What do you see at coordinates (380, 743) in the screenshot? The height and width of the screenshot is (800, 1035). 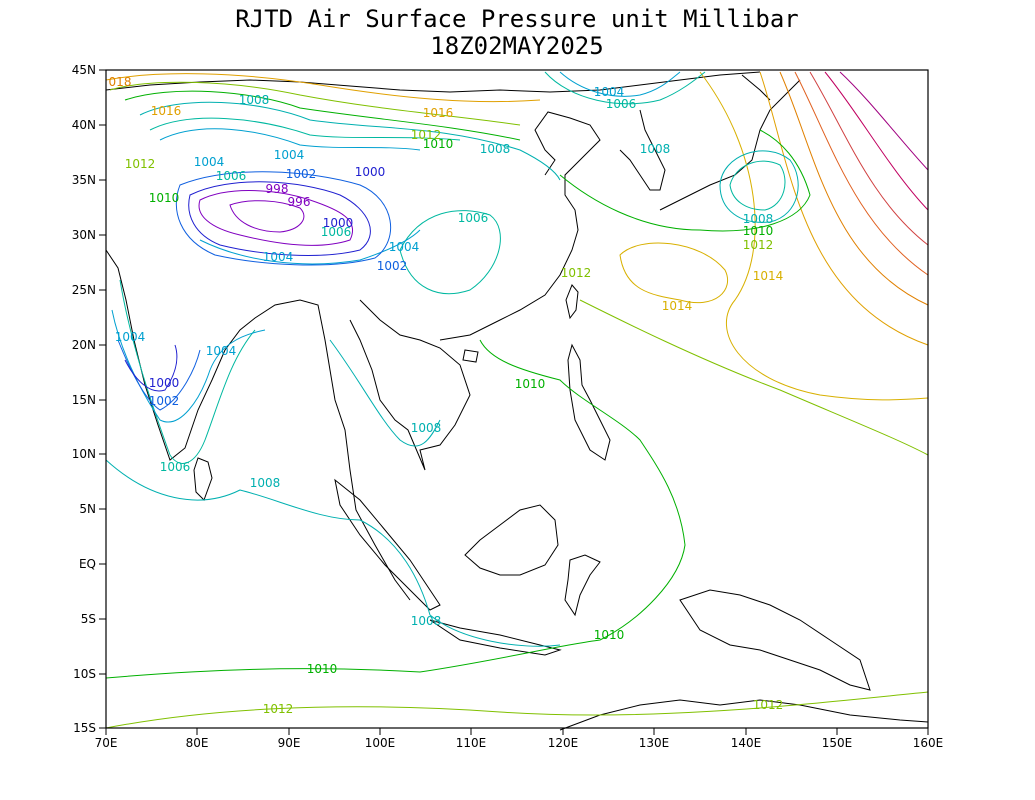 I see `lon-label: 100E` at bounding box center [380, 743].